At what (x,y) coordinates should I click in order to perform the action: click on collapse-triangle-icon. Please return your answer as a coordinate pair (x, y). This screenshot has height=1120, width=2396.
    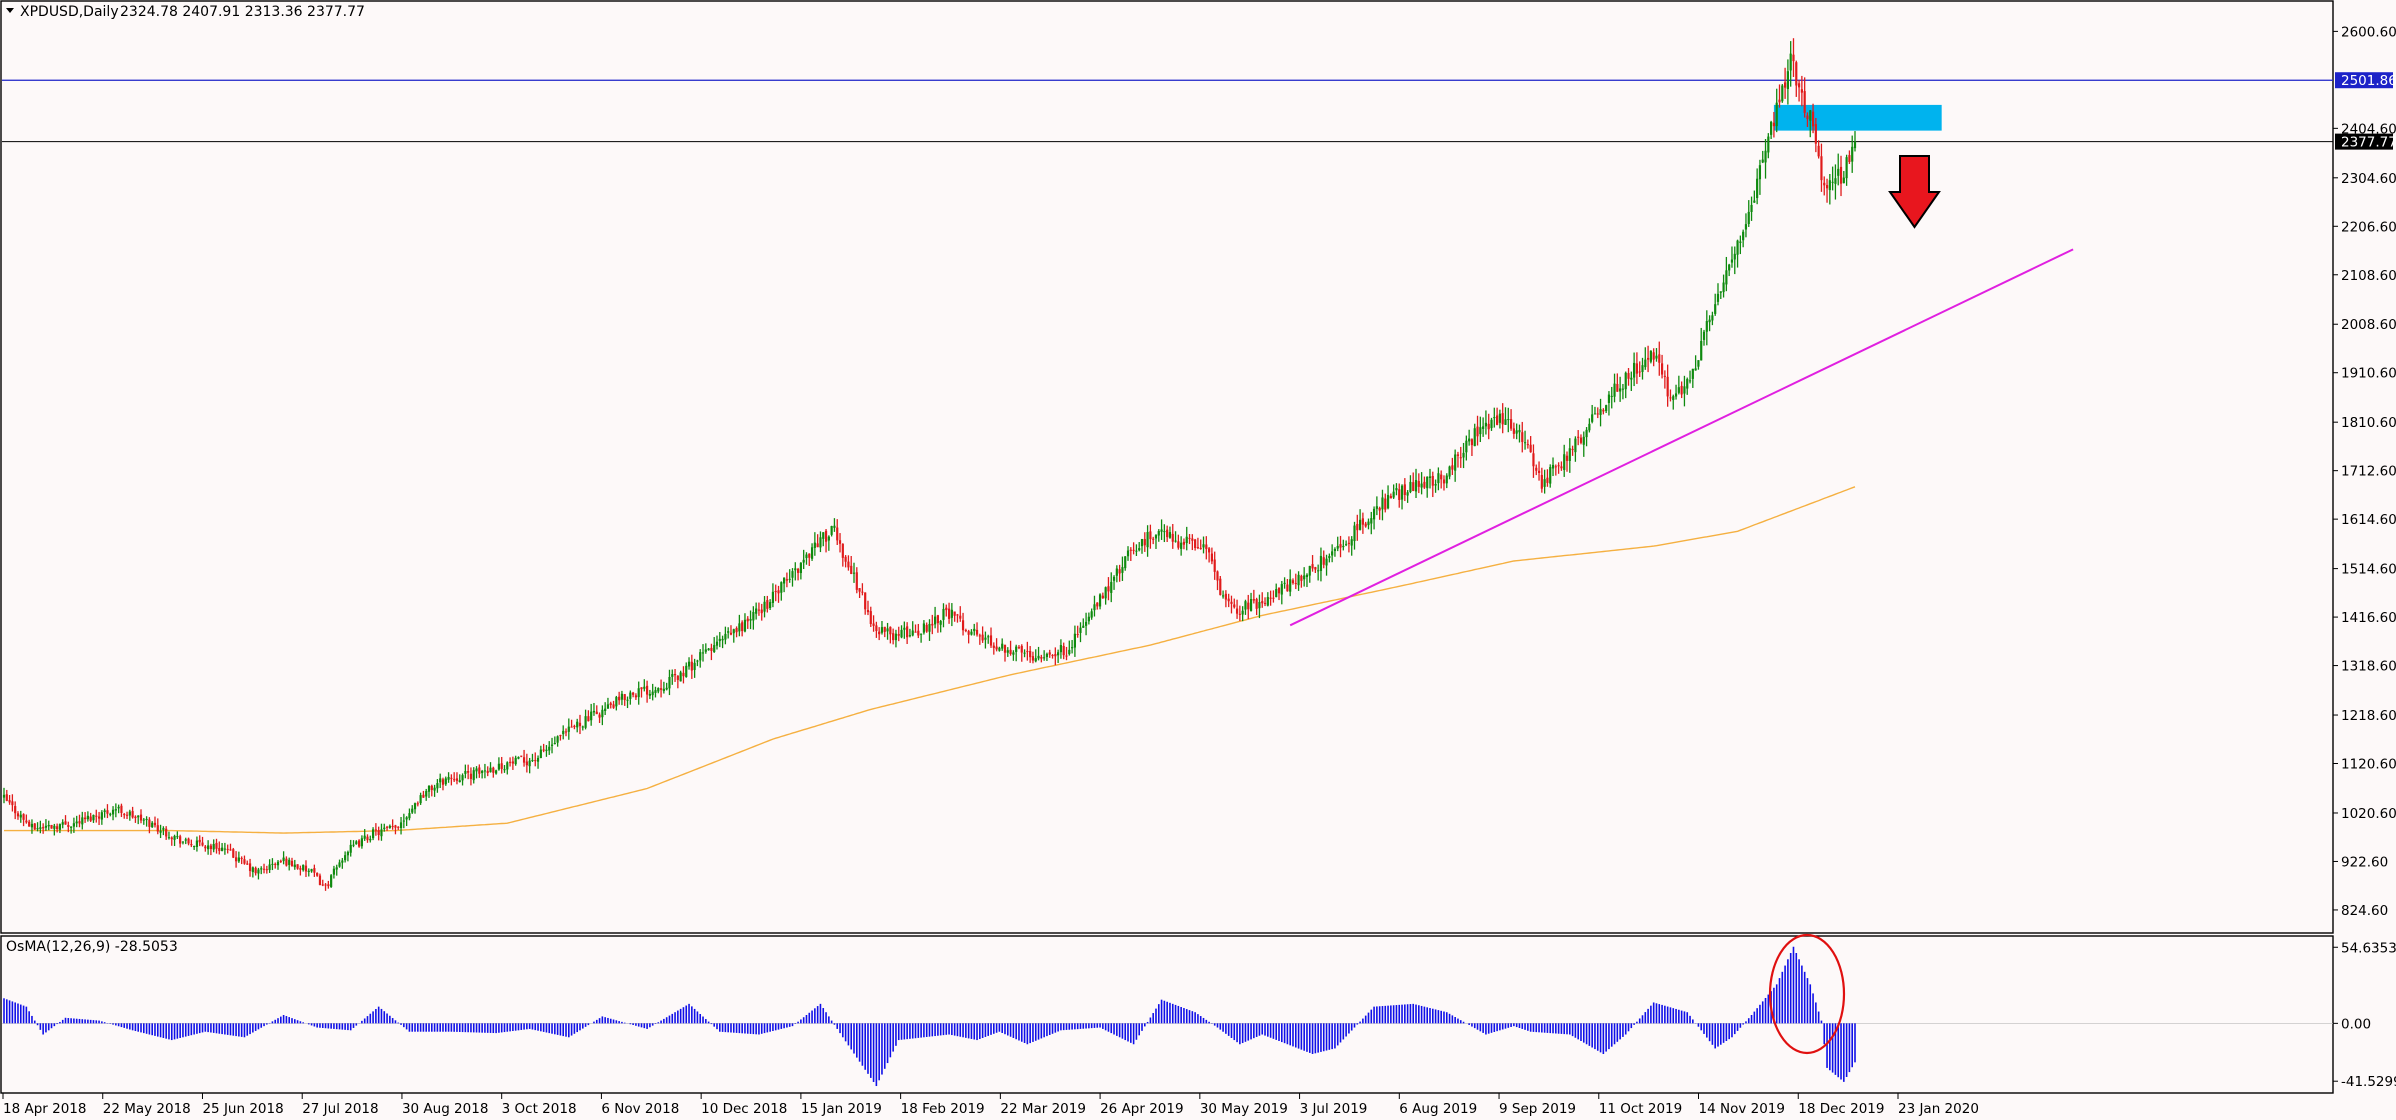
    Looking at the image, I should click on (10, 10).